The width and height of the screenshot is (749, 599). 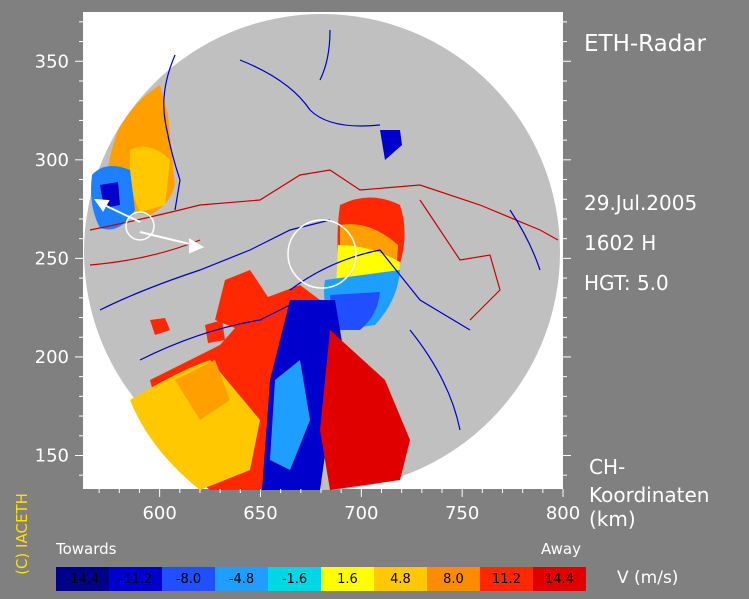 I want to click on legend-bin: -8.0, so click(x=188, y=579).